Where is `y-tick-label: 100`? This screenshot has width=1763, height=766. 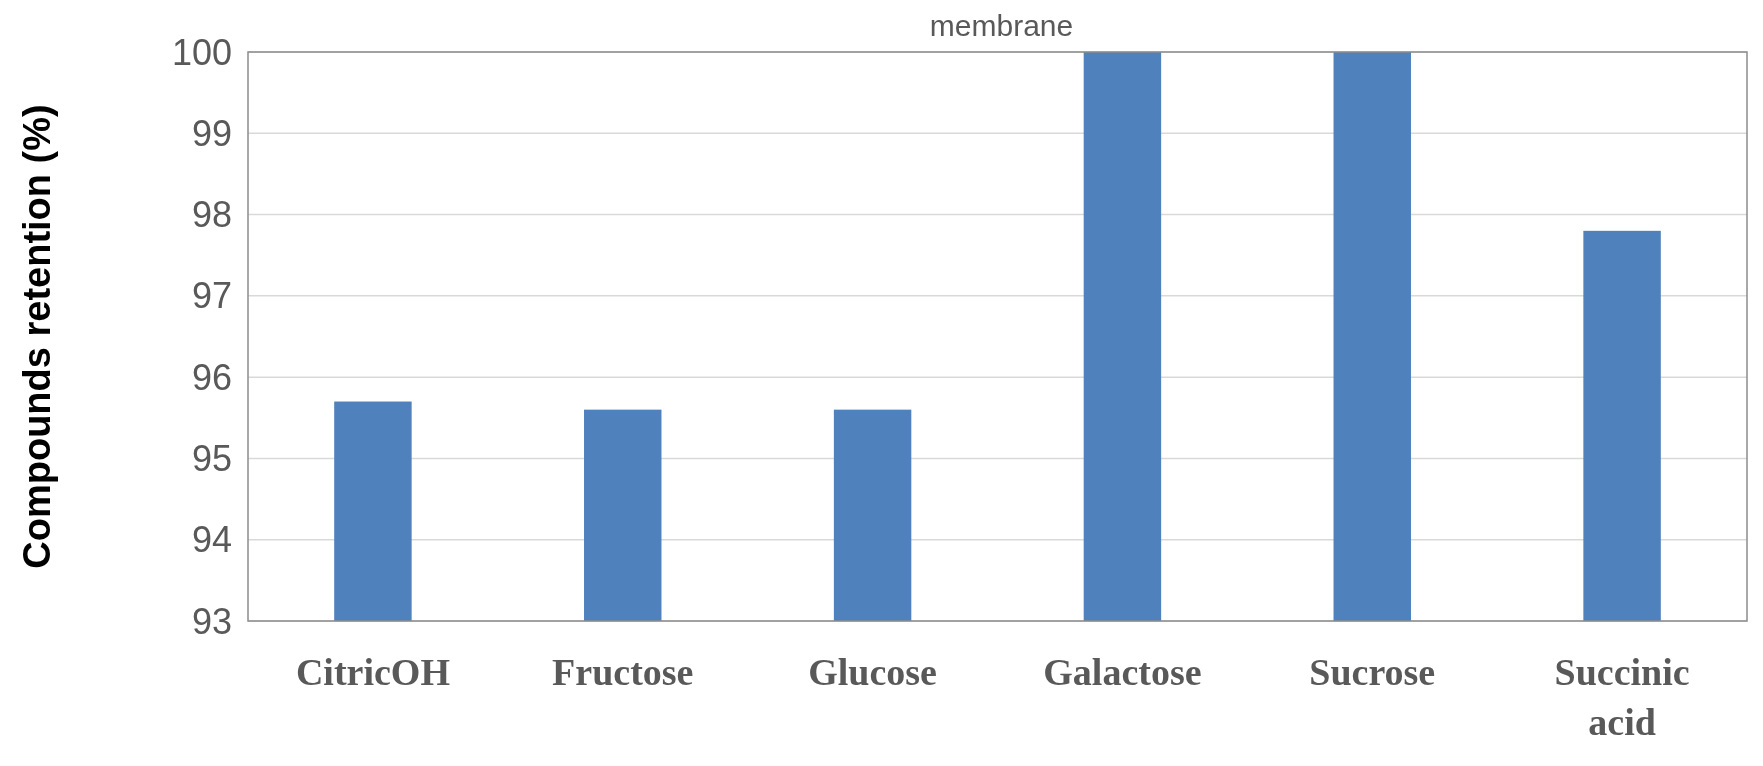
y-tick-label: 100 is located at coordinates (201, 52).